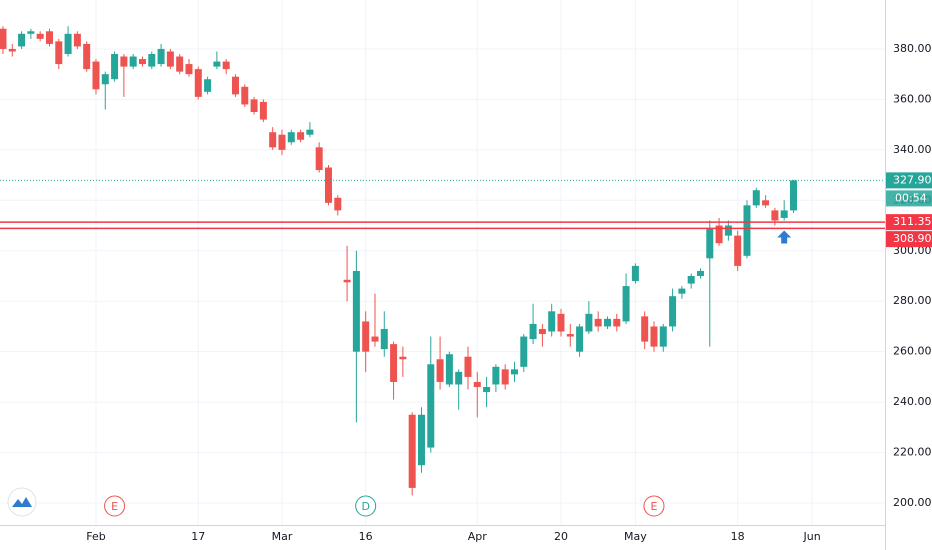  What do you see at coordinates (912, 179) in the screenshot?
I see `last-price-label: 327.90` at bounding box center [912, 179].